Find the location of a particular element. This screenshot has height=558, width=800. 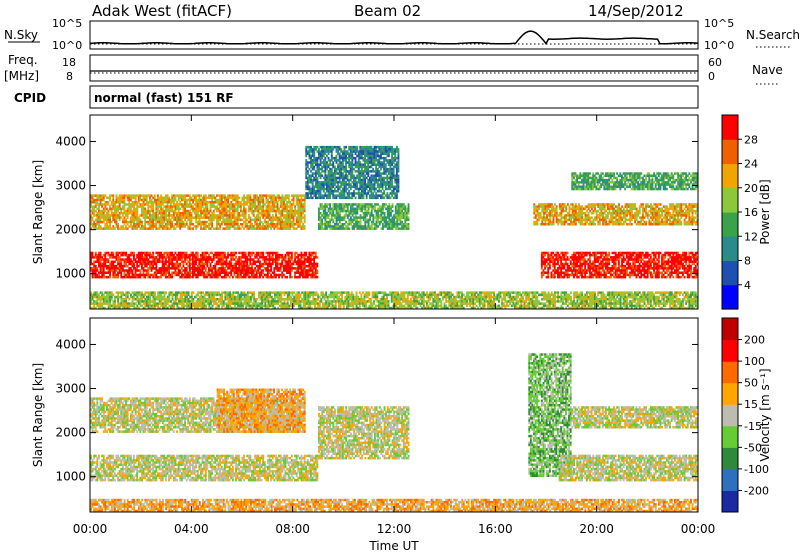

nave-label: Nave is located at coordinates (767, 70).